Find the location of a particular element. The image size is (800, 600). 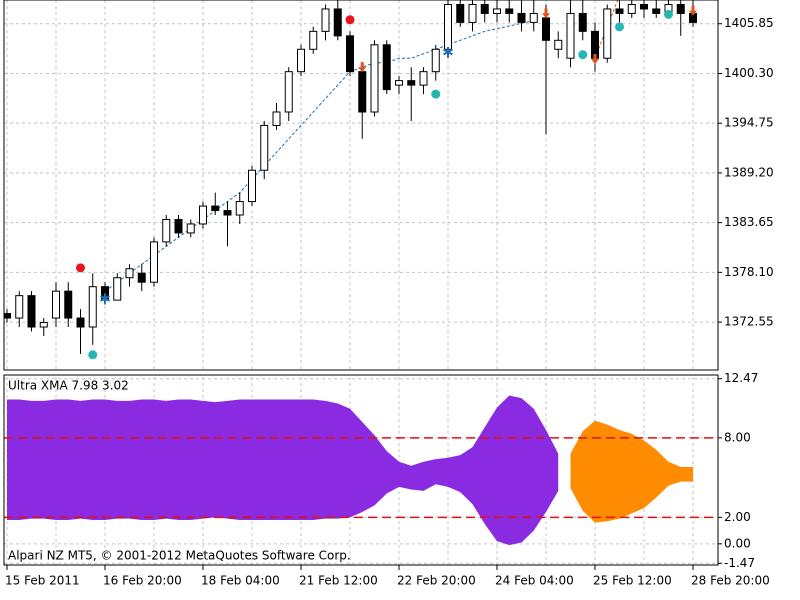

x-tick-label: 18 Feb 04:00 is located at coordinates (240, 581).